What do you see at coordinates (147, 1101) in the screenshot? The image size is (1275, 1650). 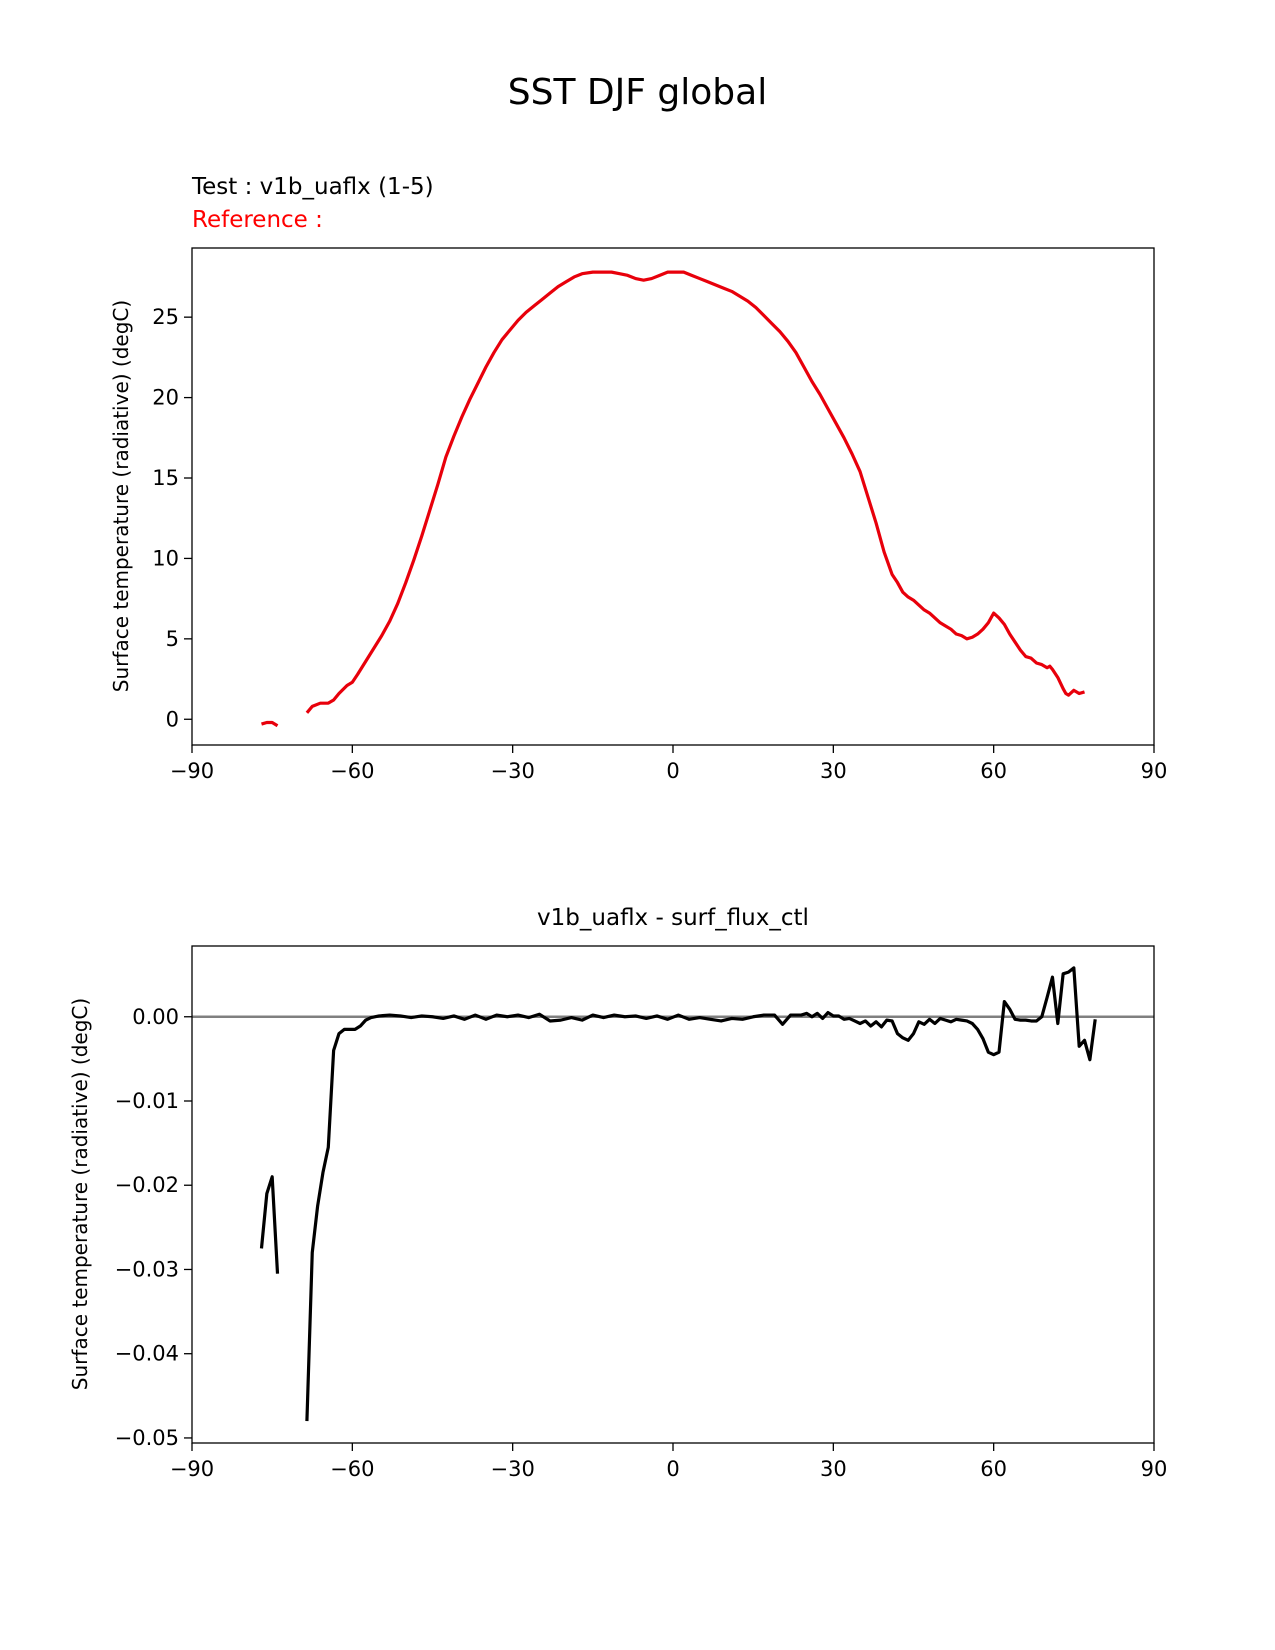 I see `y-tick-label: −0.01` at bounding box center [147, 1101].